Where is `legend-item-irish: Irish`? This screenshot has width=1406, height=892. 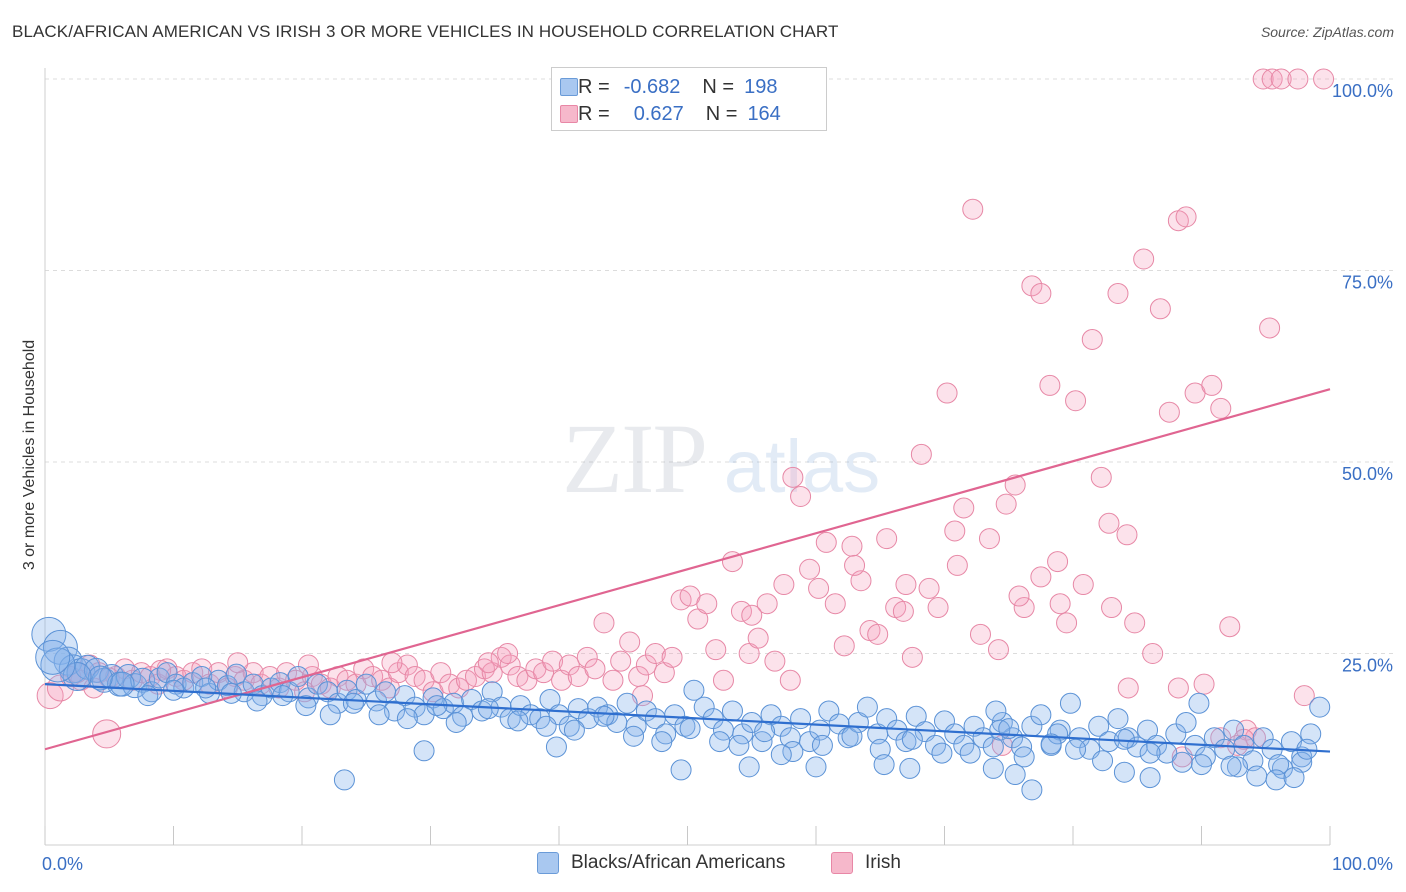 legend-item-irish: Irish is located at coordinates (866, 863).